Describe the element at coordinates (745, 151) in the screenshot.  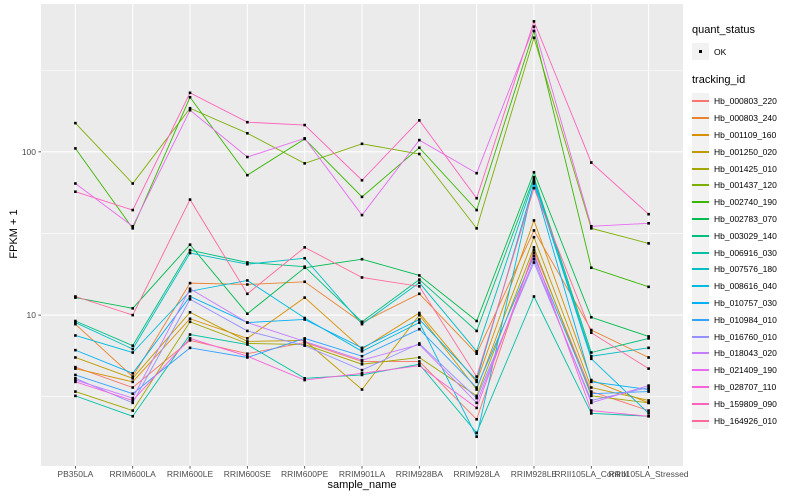
I see `legend-entry-label: Hb_001250_020` at that location.